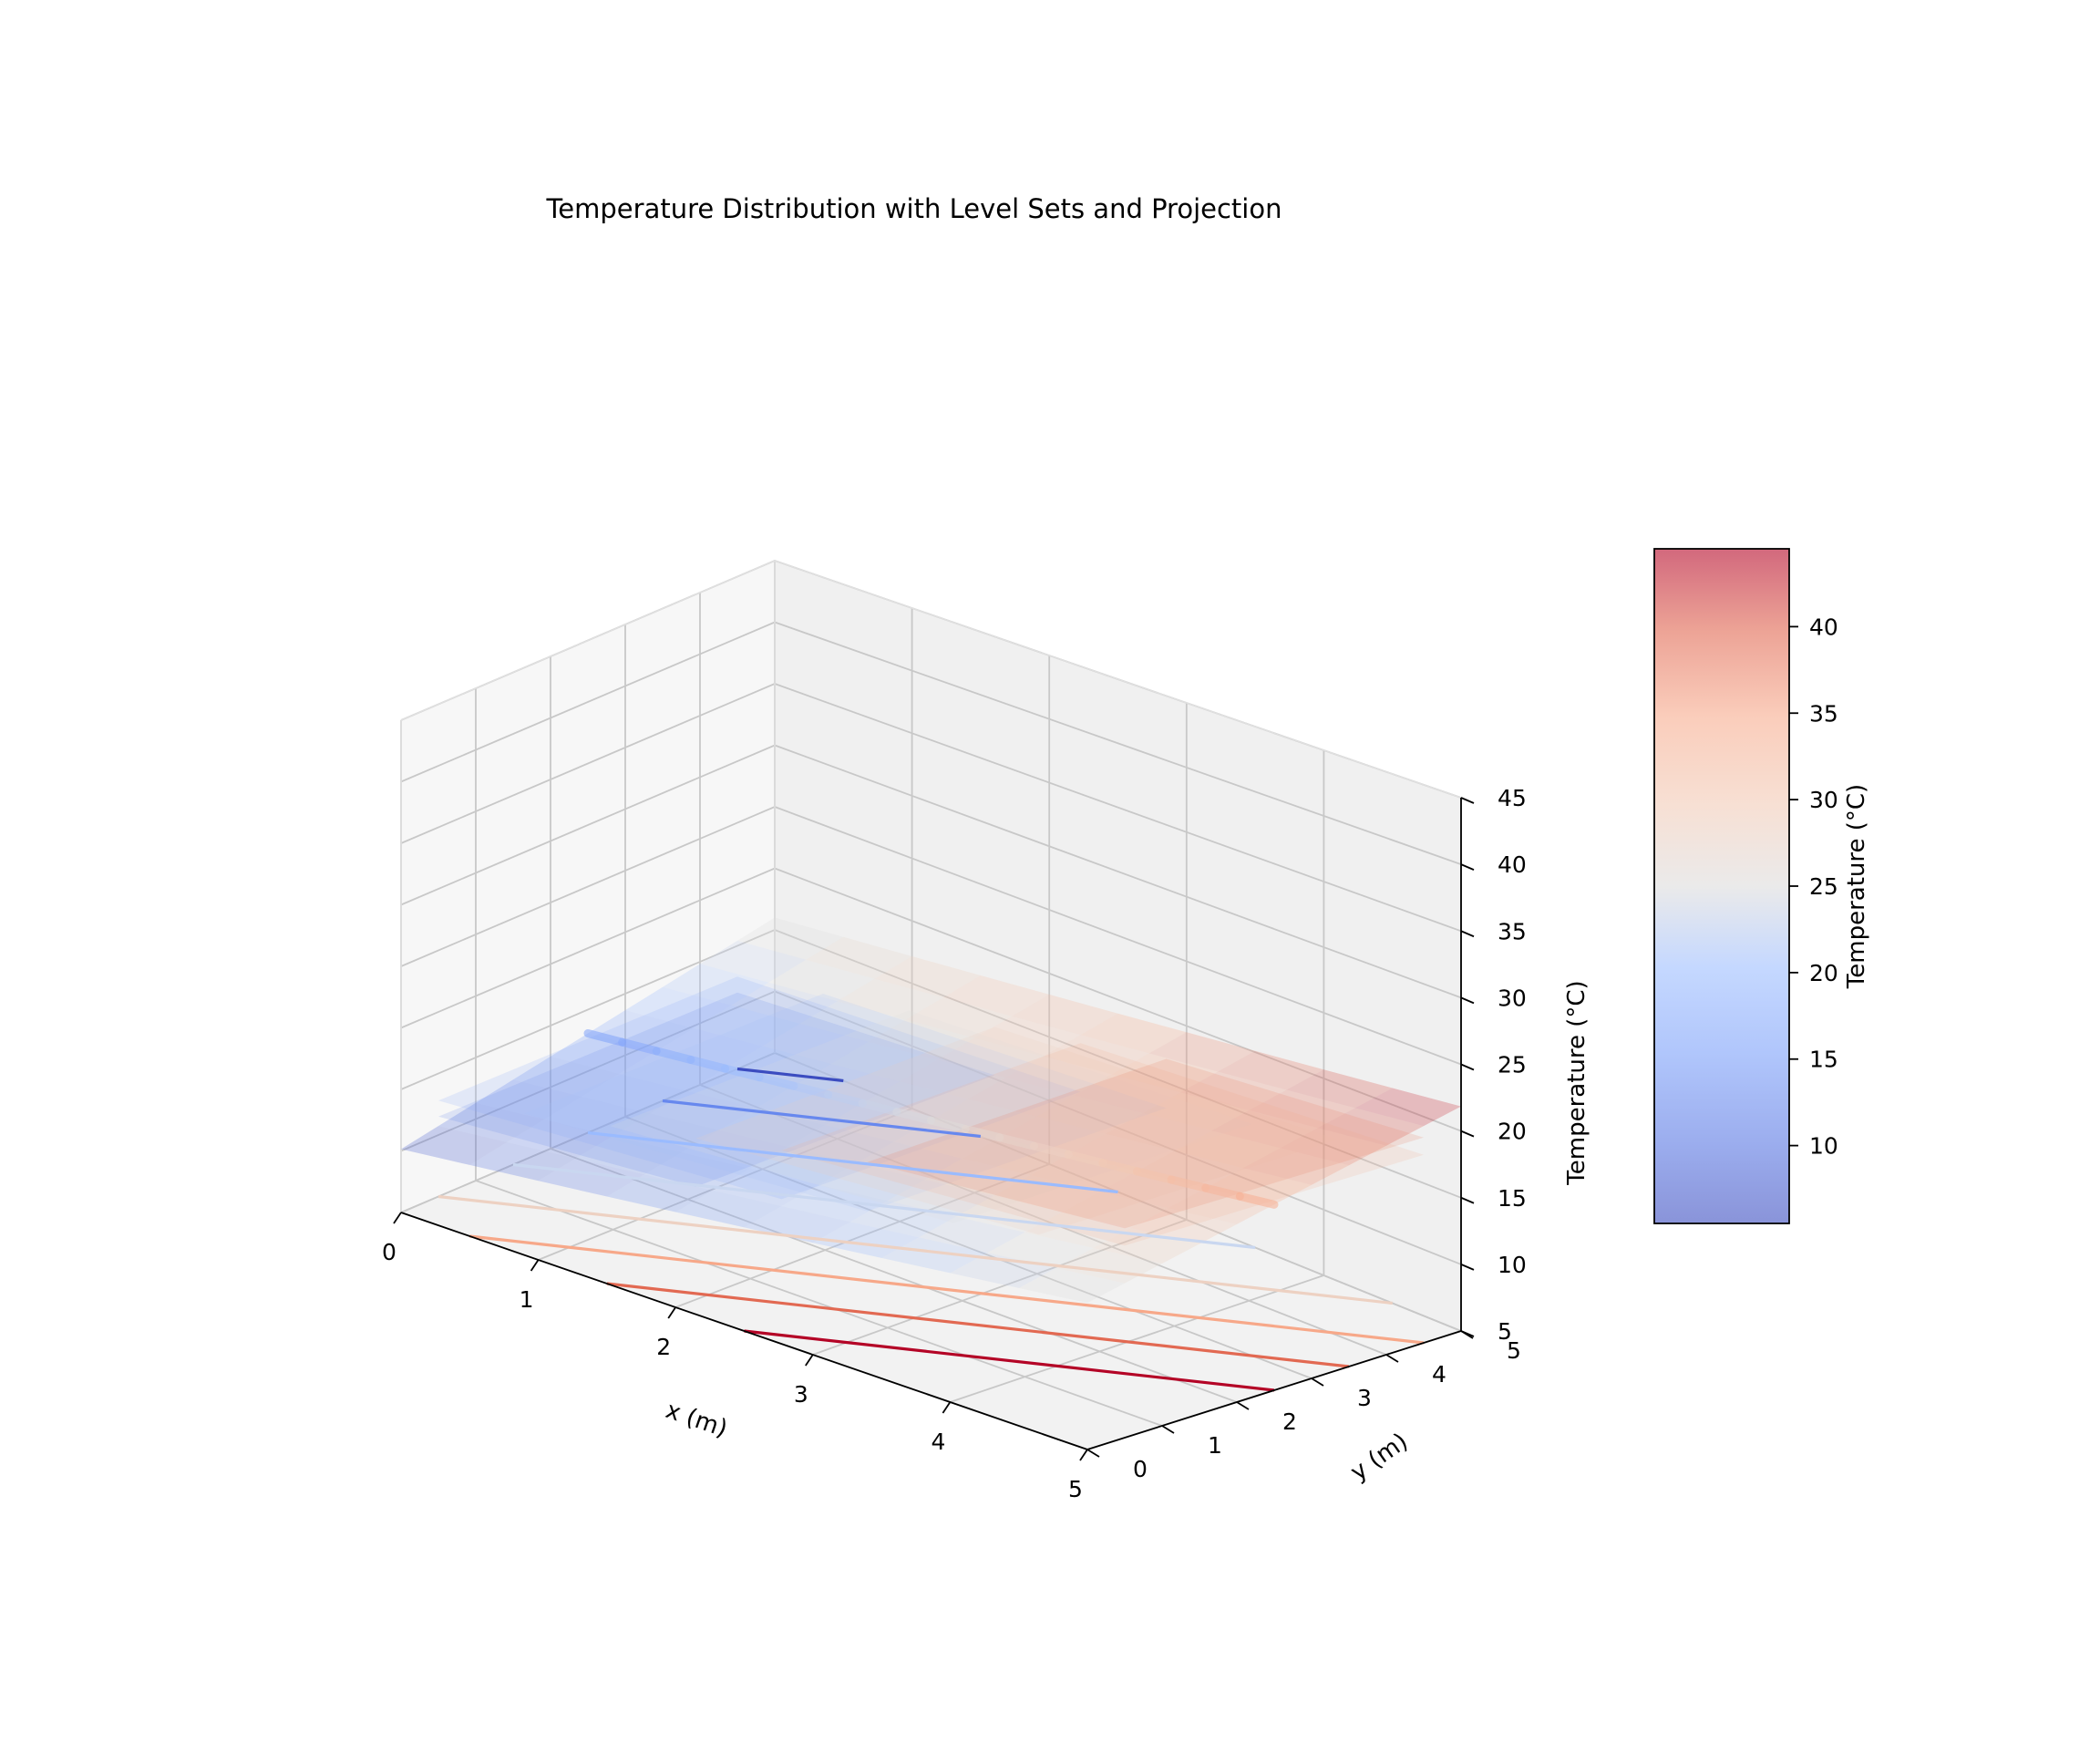  I want to click on colorbar-tick-label: 30, so click(1824, 800).